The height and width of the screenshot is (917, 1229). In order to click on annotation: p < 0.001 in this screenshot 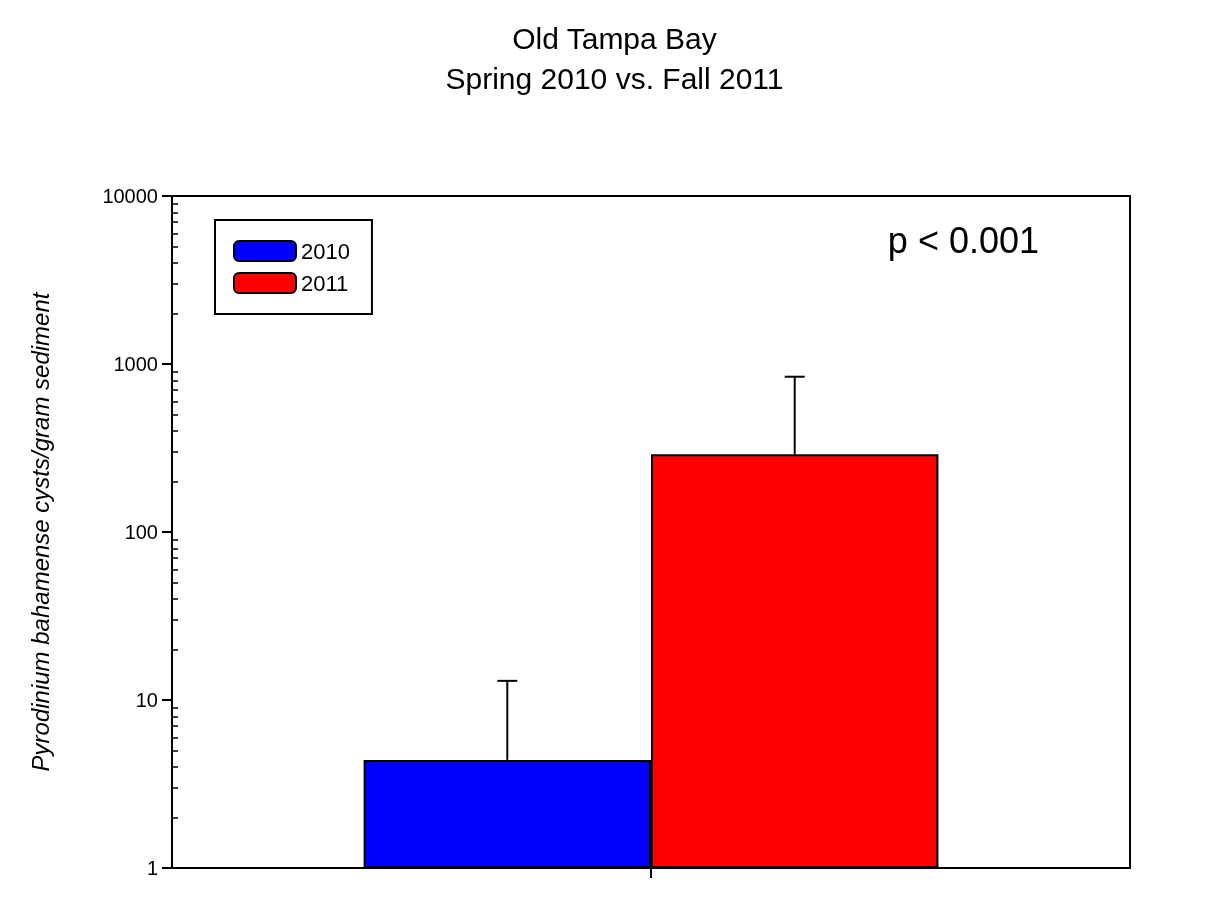, I will do `click(963, 240)`.